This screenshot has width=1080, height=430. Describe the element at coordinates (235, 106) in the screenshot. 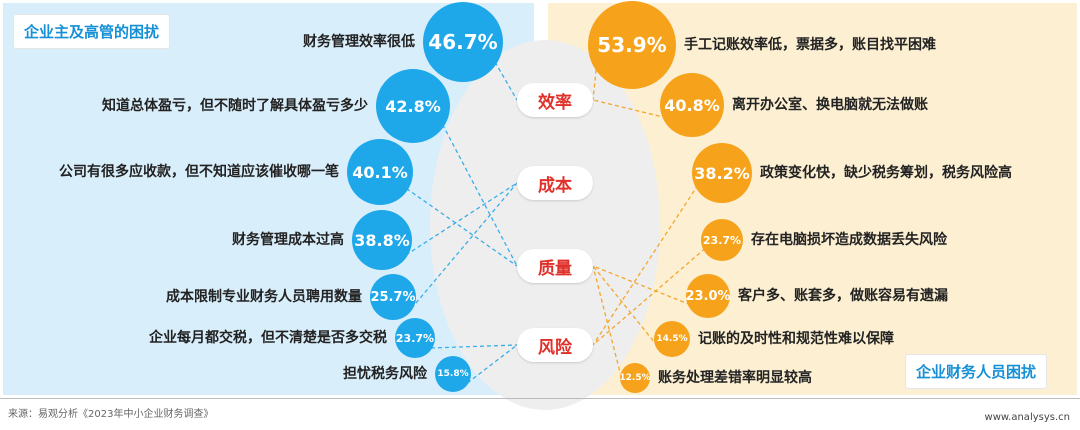

I see `left-item-label: 知道总体盈亏，但不随时了解具体盈亏多少` at that location.